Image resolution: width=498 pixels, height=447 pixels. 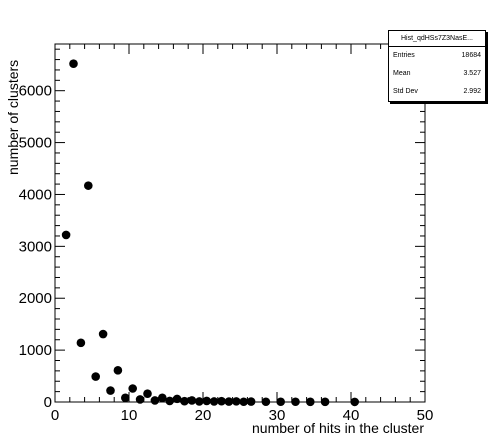 What do you see at coordinates (35, 350) in the screenshot?
I see `y-tick-label: 1000` at bounding box center [35, 350].